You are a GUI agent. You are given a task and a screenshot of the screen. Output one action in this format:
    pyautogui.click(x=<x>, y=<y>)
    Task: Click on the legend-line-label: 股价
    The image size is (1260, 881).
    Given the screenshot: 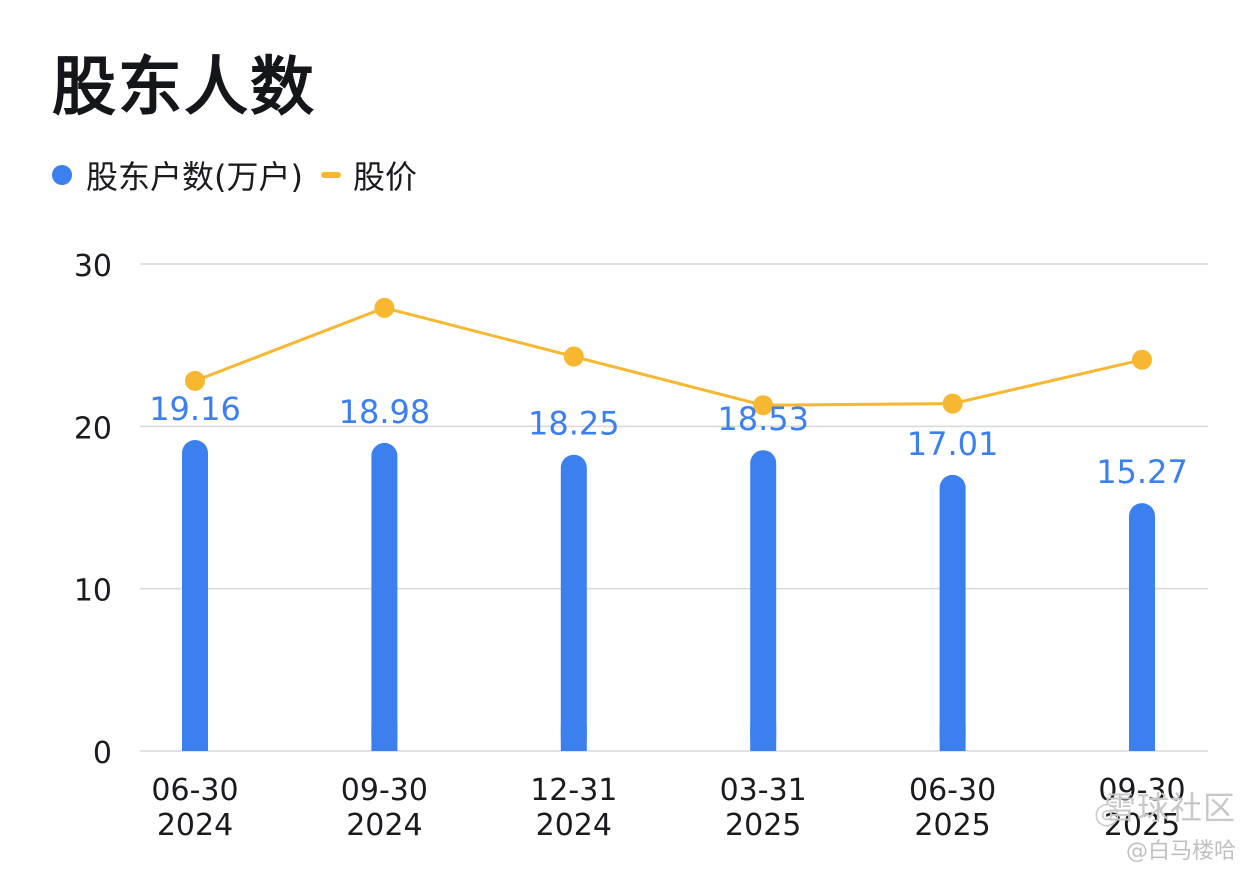 What is the action you would take?
    pyautogui.click(x=384, y=177)
    